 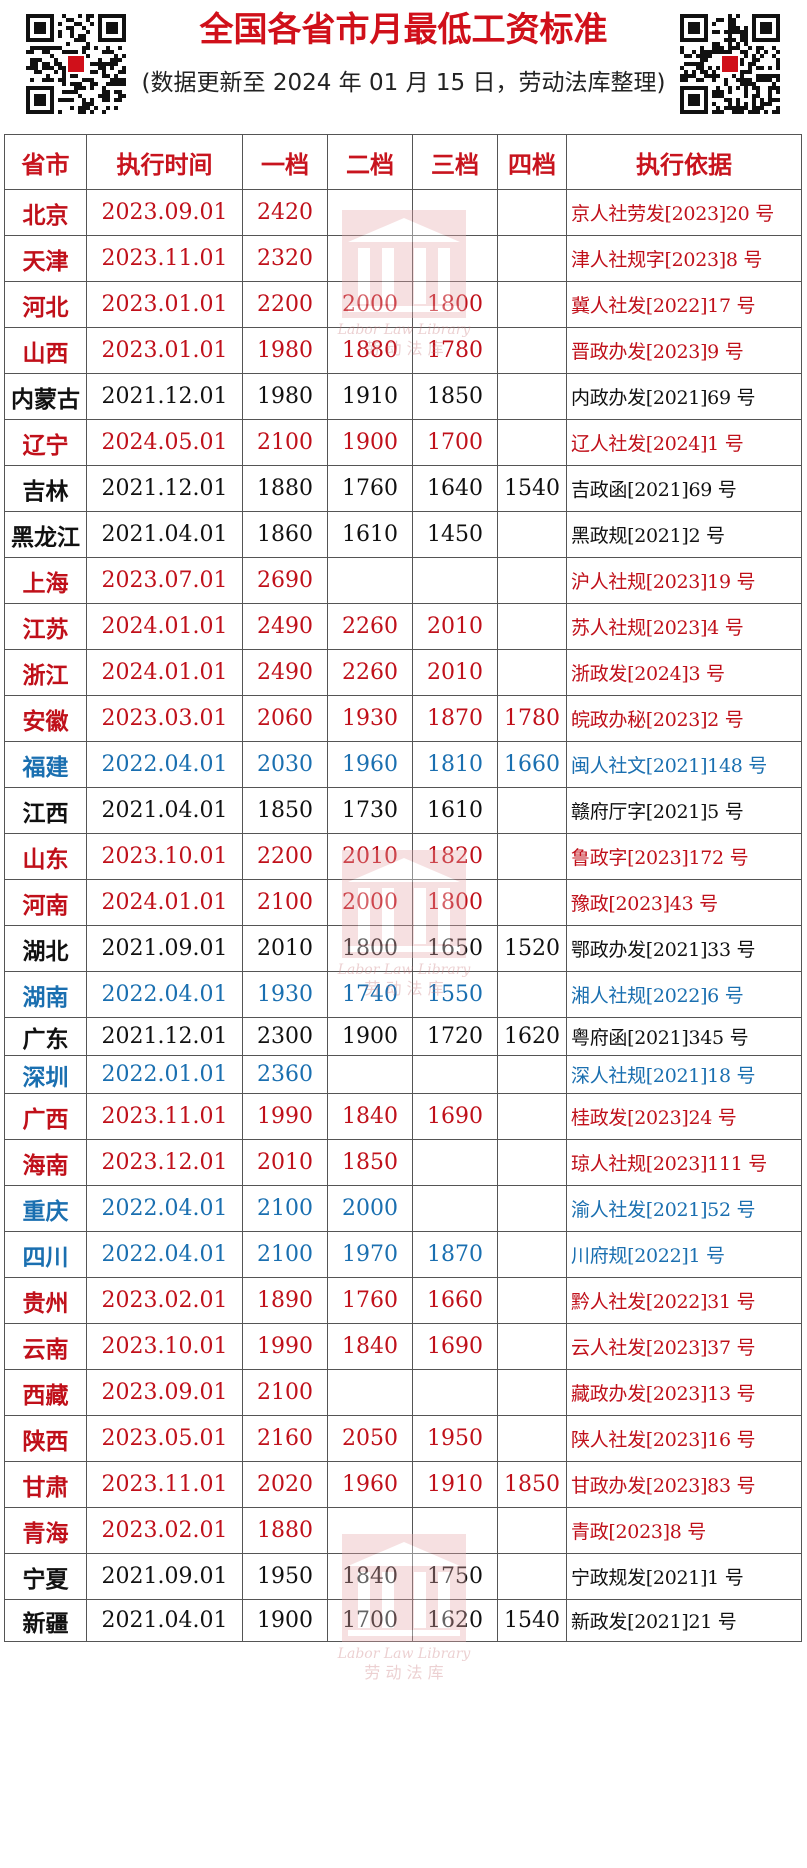 I want to click on cell-tier-1: 2020, so click(x=285, y=1484).